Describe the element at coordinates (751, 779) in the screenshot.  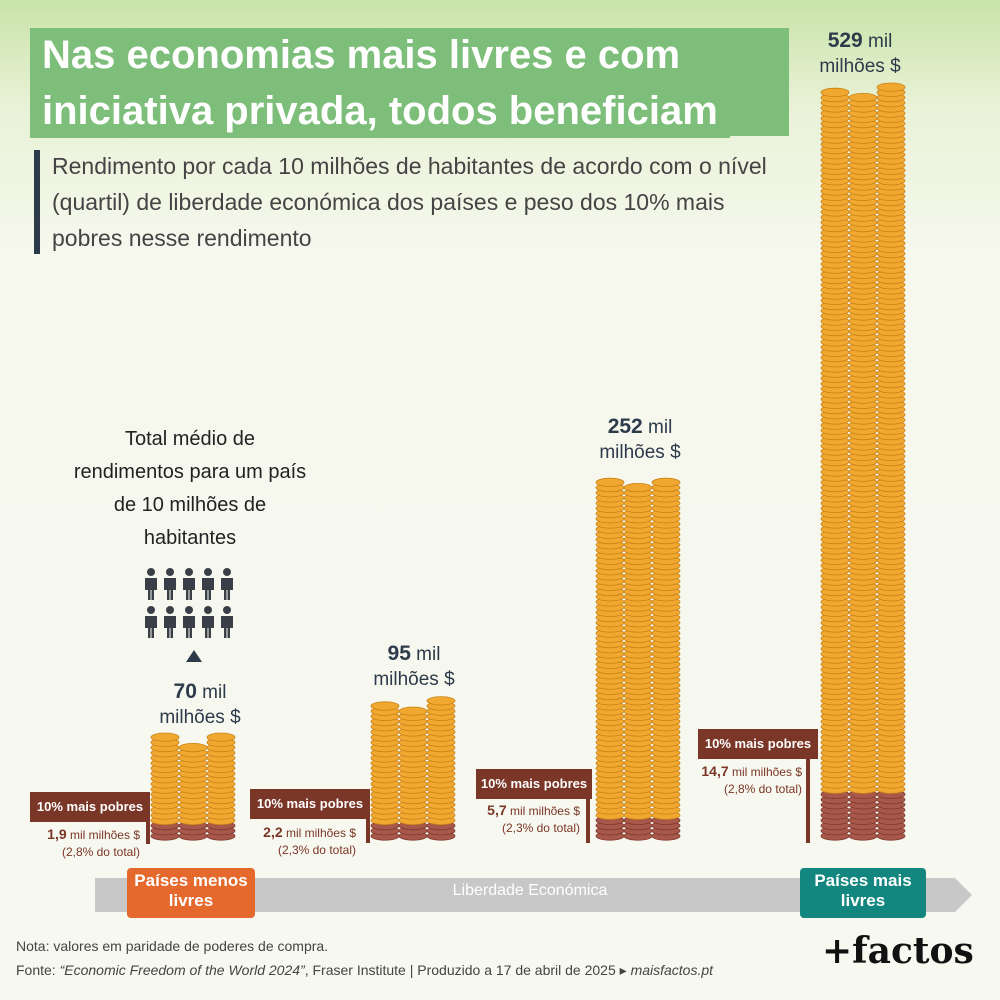
I see `poor-value-q4: 14,7 mil milhões $ (2,8% do total)` at that location.